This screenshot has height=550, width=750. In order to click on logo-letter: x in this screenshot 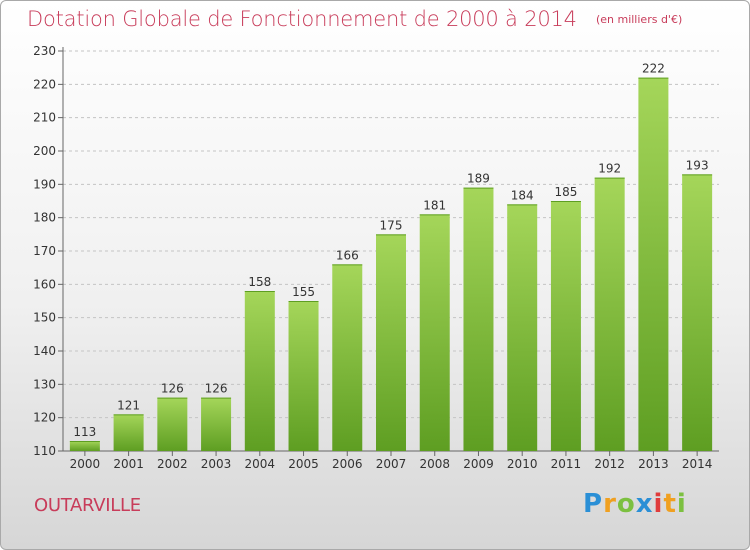, I will do `click(644, 504)`.